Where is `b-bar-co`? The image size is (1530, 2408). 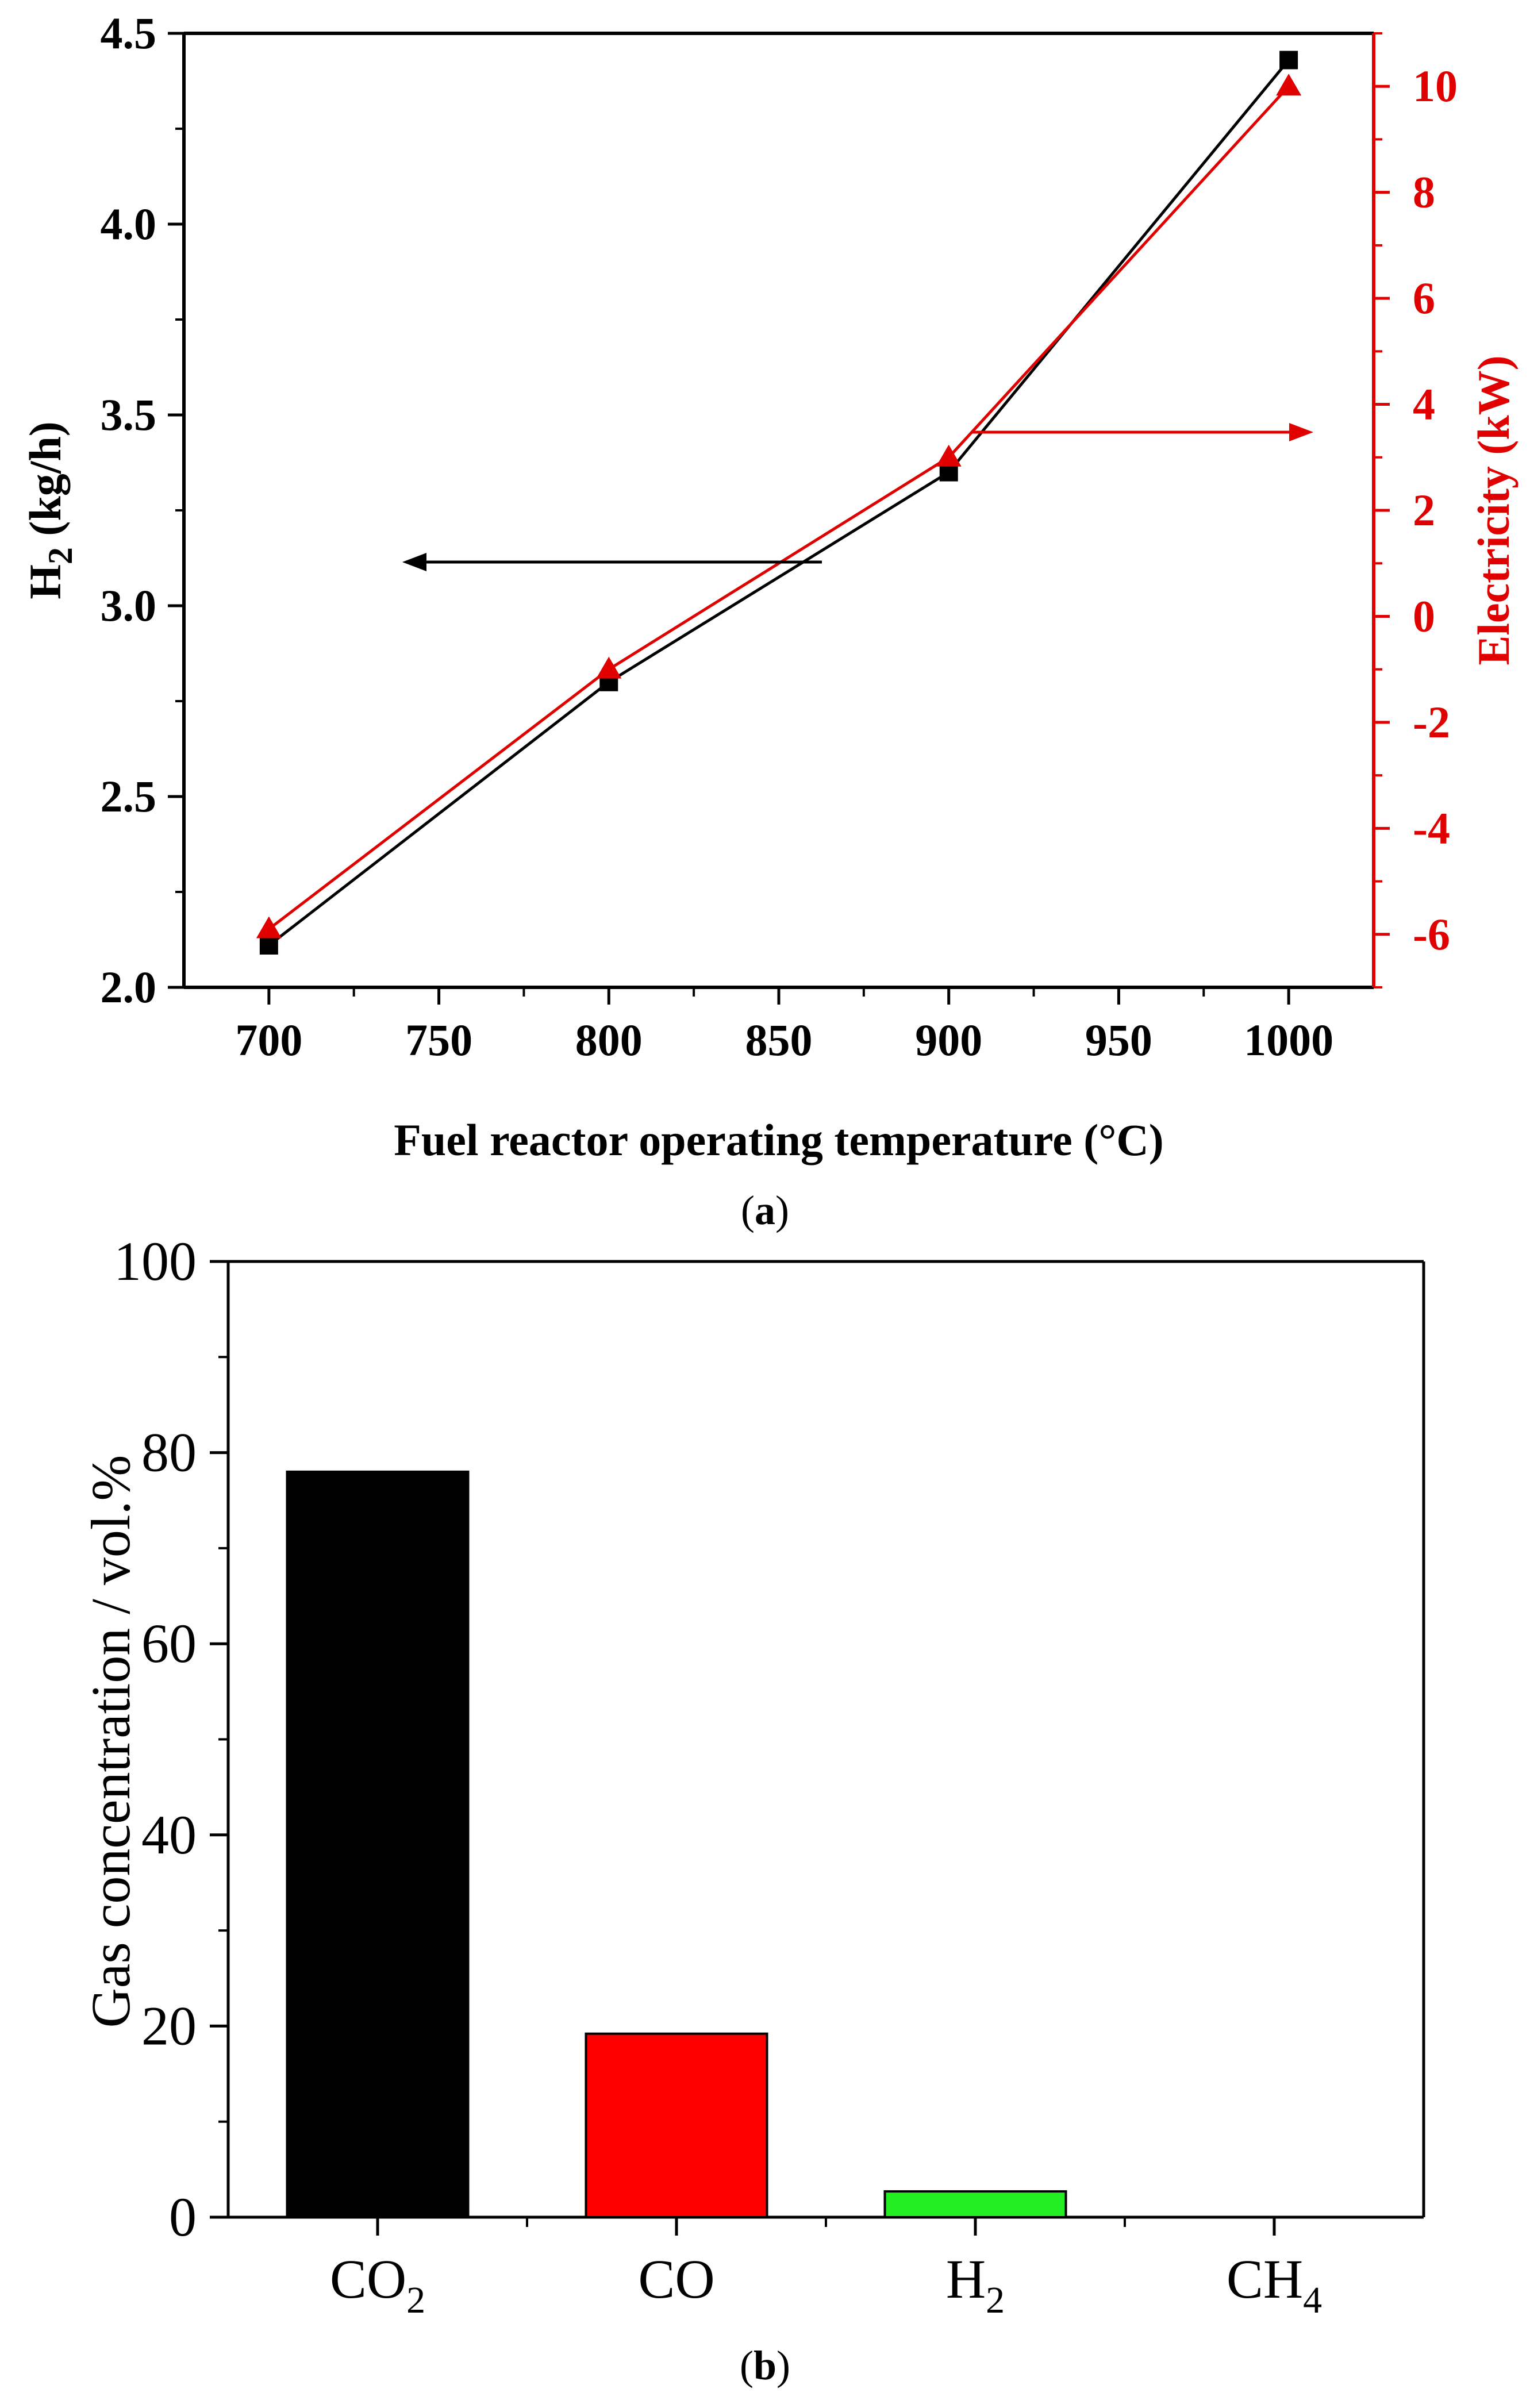
b-bar-co is located at coordinates (676, 2125).